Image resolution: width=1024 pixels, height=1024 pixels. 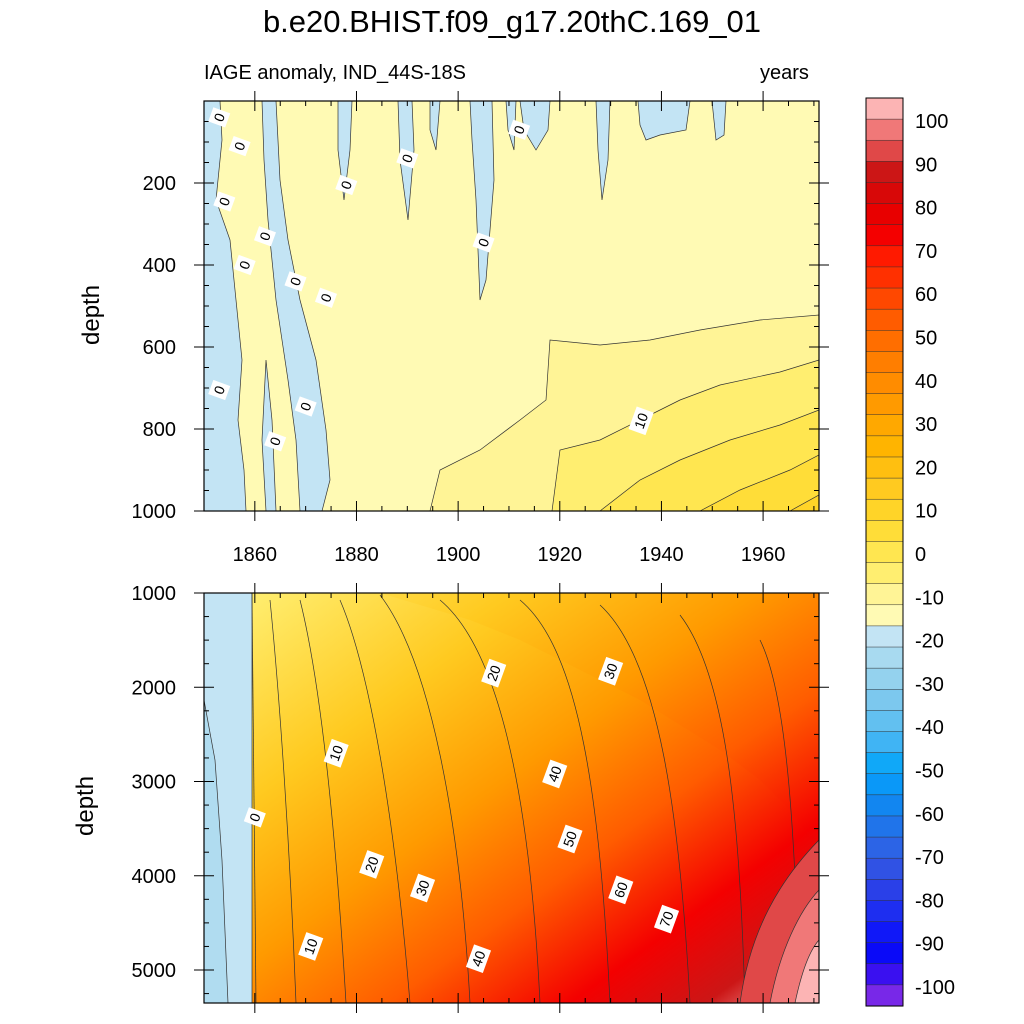 I want to click on y-tick-label: 2000, so click(x=154, y=688).